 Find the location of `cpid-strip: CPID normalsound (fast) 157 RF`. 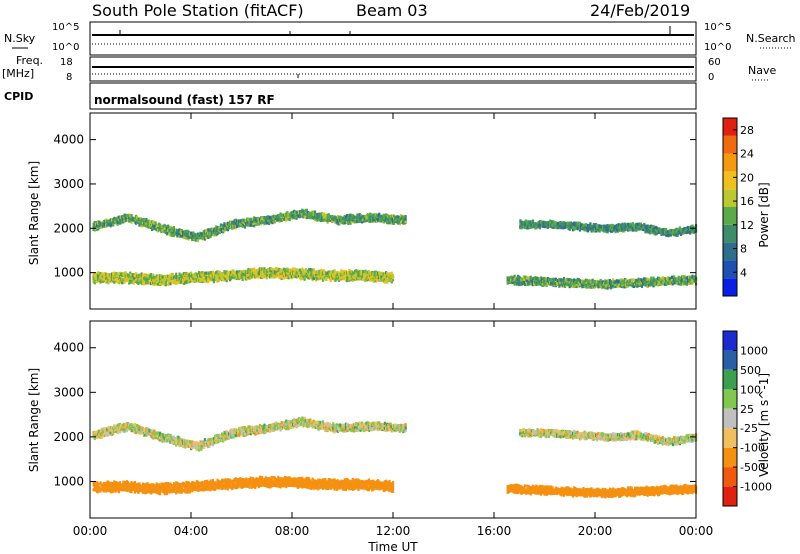

cpid-strip: CPID normalsound (fast) 157 RF is located at coordinates (350, 96).